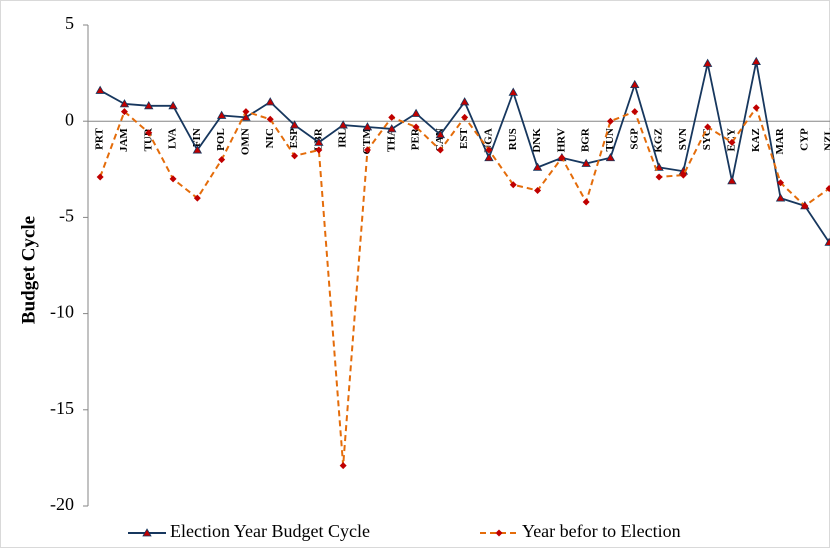 The image size is (830, 548). I want to click on x-tick-label: BGR, so click(586, 139).